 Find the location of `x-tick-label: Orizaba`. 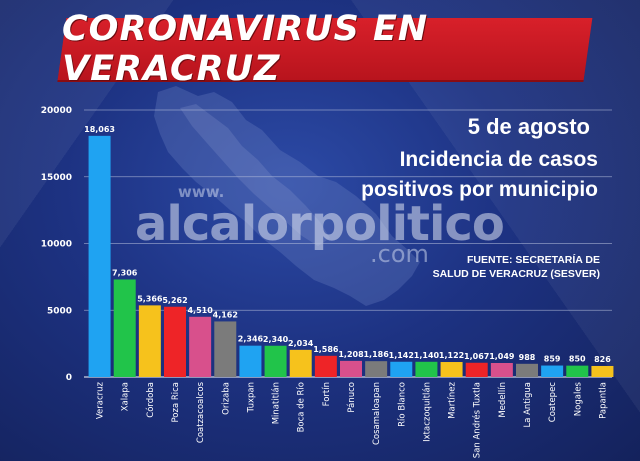

x-tick-label: Orizaba is located at coordinates (226, 398).